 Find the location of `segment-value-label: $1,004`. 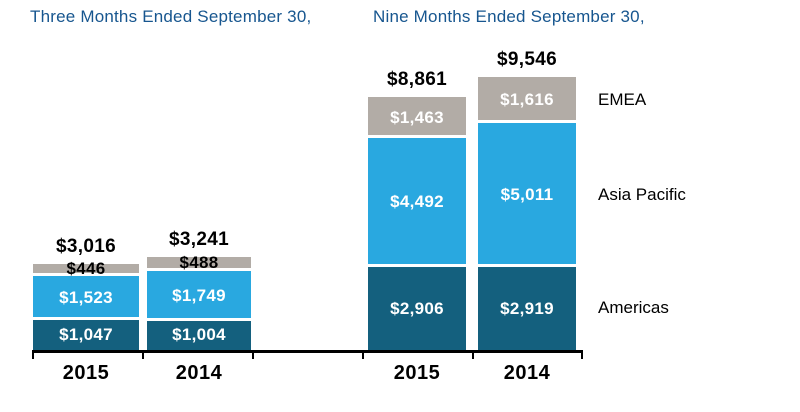

segment-value-label: $1,004 is located at coordinates (199, 335).